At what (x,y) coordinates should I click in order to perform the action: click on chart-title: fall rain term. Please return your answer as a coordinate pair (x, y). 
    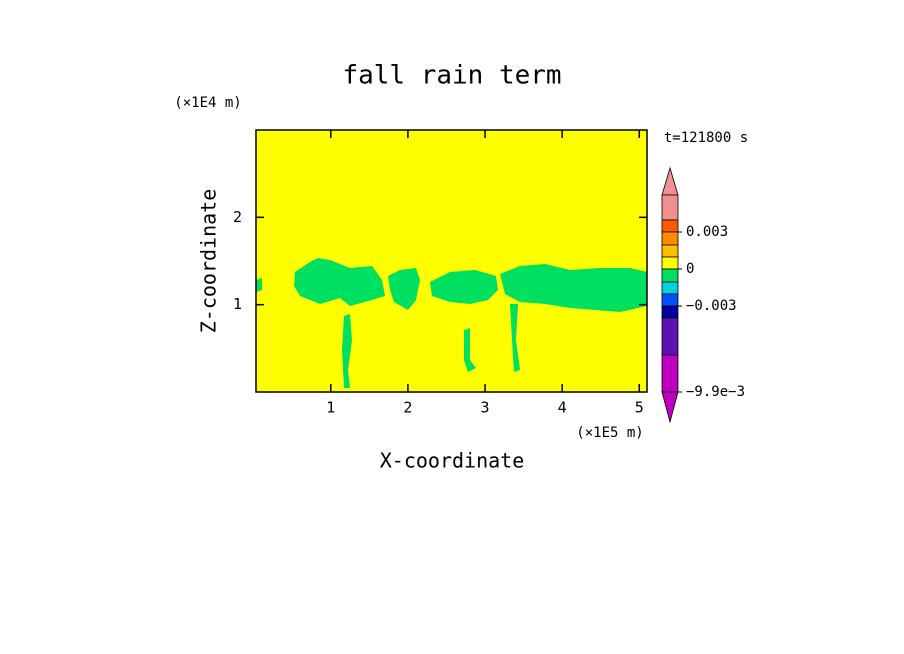
    Looking at the image, I should click on (451, 76).